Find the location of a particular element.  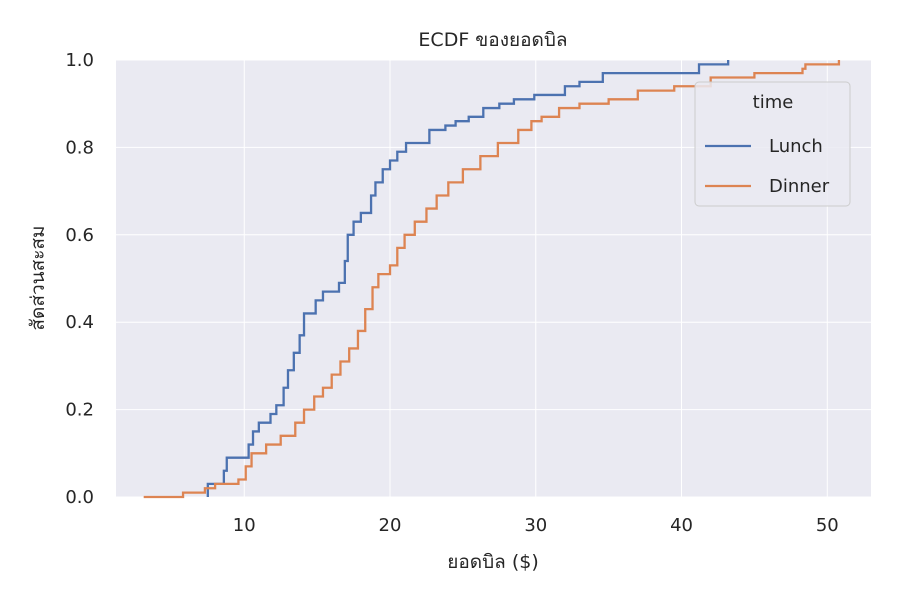

x-axis-ticks: 10 20 30 40 50 is located at coordinates (536, 525).